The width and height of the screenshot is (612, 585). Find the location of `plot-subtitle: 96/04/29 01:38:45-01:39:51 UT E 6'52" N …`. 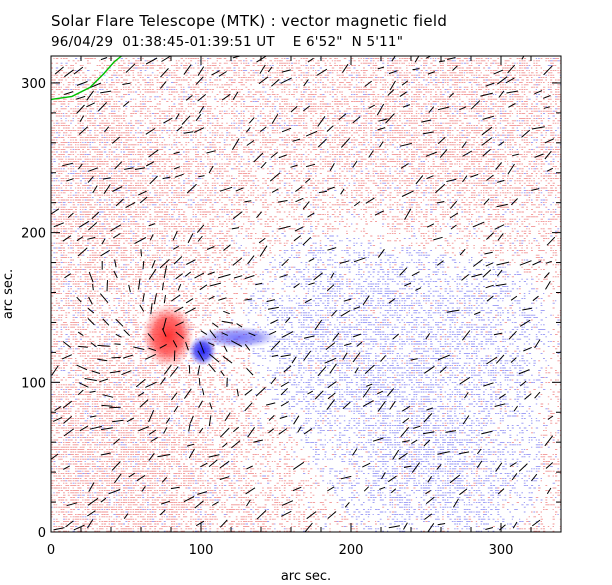

plot-subtitle: 96/04/29 01:38:45-01:39:51 UT E 6'52" N … is located at coordinates (227, 42).